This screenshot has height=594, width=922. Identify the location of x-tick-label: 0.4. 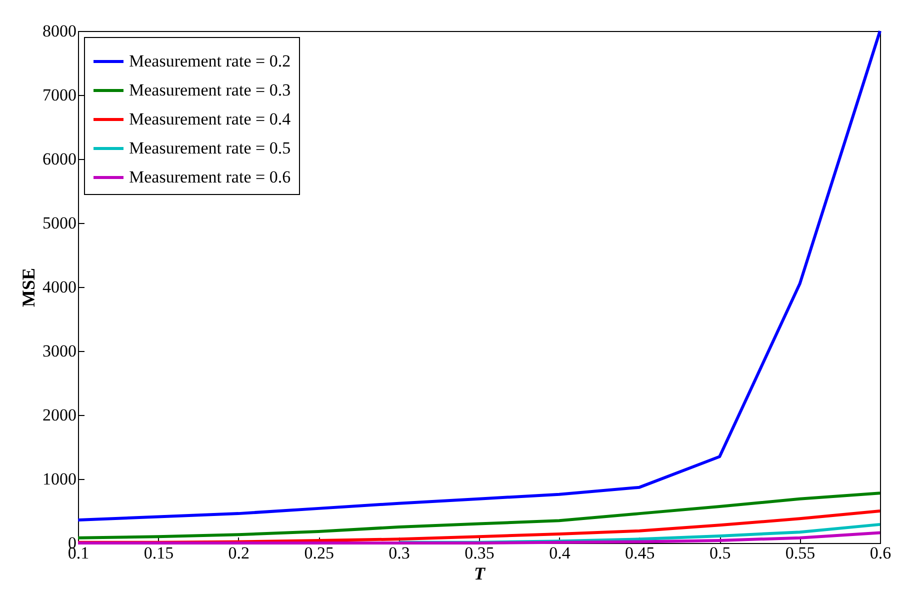
(560, 553).